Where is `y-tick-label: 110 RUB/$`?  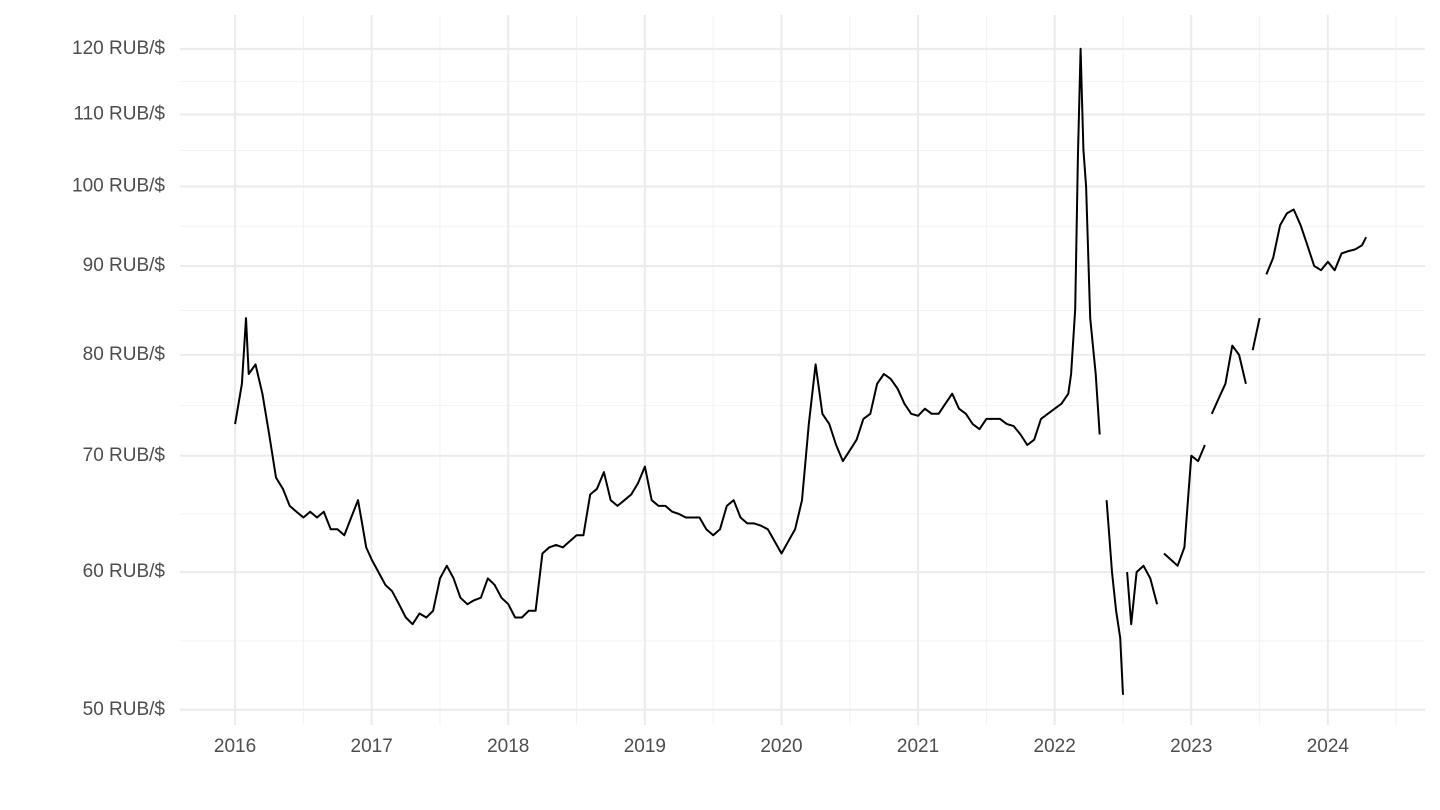
y-tick-label: 110 RUB/$ is located at coordinates (119, 114).